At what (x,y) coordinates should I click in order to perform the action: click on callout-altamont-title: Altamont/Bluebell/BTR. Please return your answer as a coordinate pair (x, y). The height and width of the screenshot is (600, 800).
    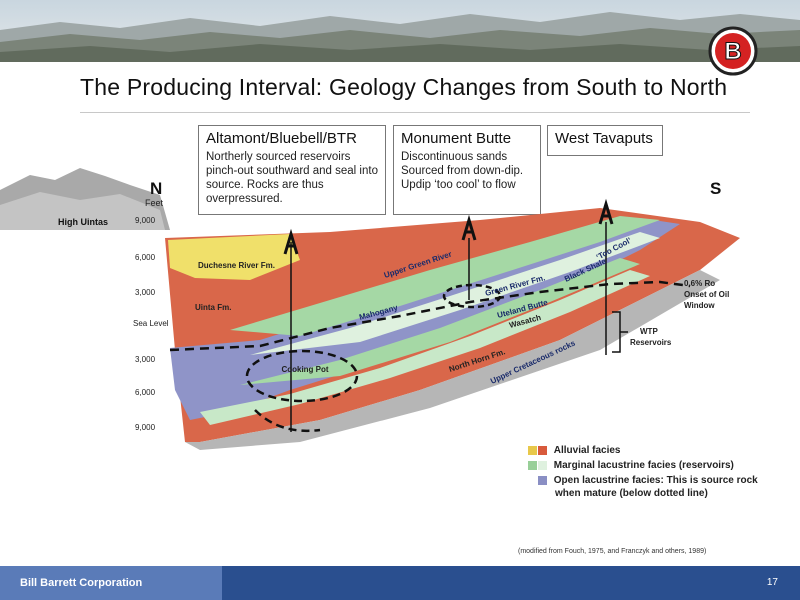
    Looking at the image, I should click on (281, 138).